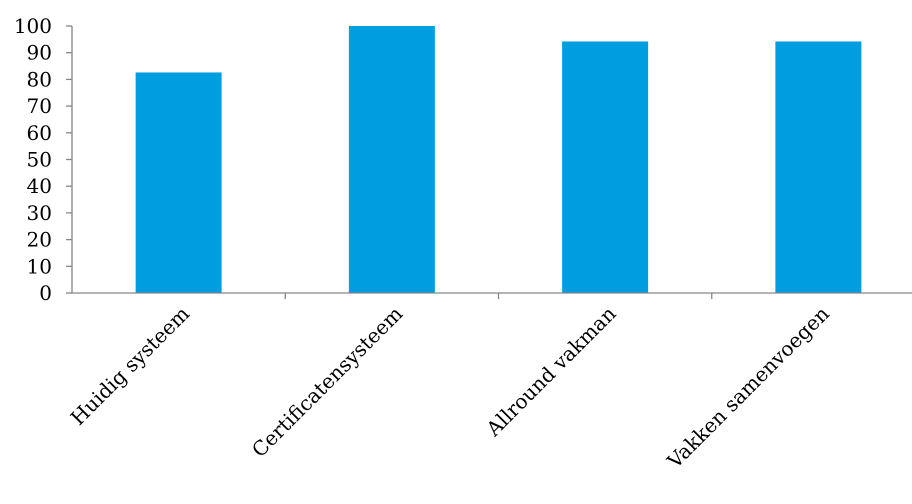 Image resolution: width=912 pixels, height=504 pixels. What do you see at coordinates (39, 53) in the screenshot?
I see `y-tick-label: 90` at bounding box center [39, 53].